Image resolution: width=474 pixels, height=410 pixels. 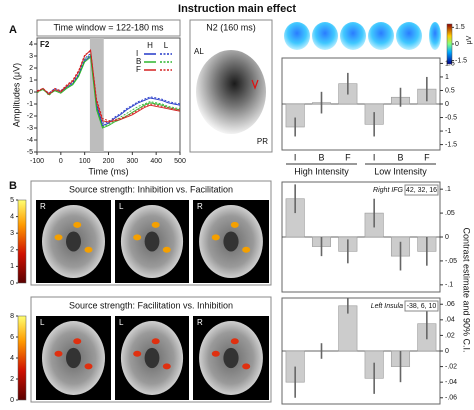 What do you see at coordinates (137, 53) in the screenshot?
I see `legend-label: I` at bounding box center [137, 53].